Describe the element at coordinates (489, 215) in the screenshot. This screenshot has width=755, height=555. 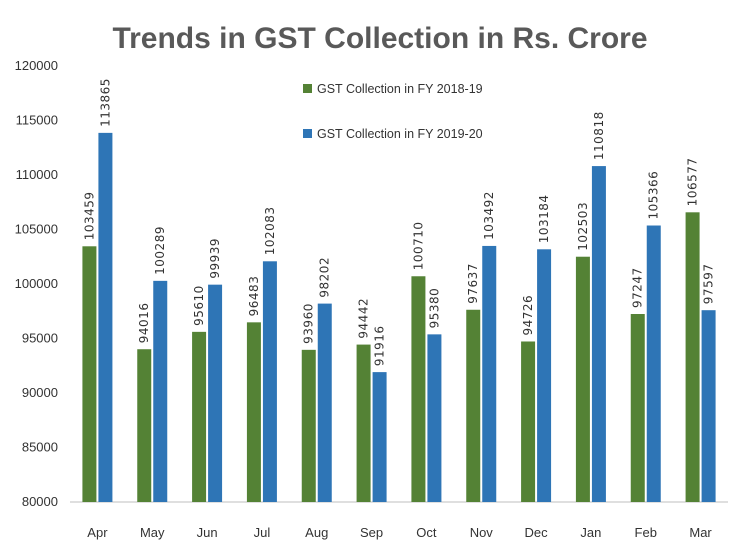
I see `data-label-series-2: 103492` at that location.